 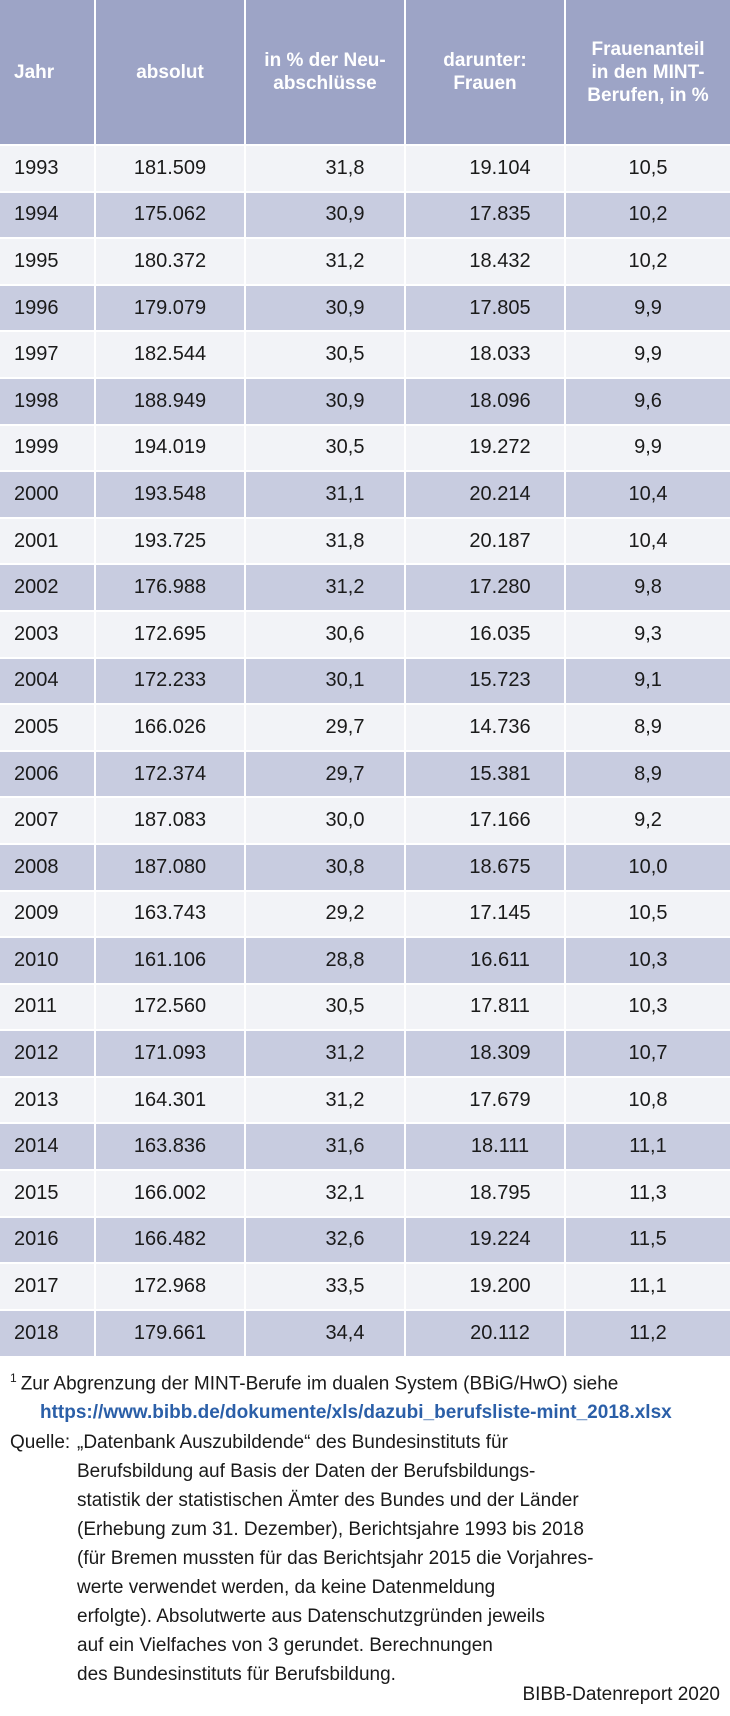 I want to click on header-female-share: Frauenanteil in den MINT- Berufen, in %, so click(x=647, y=72).